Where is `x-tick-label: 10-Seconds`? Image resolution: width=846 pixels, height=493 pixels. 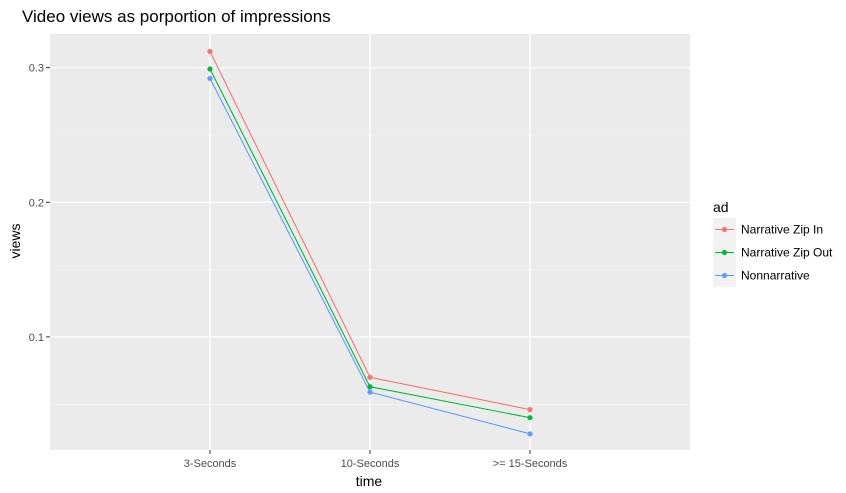
x-tick-label: 10-Seconds is located at coordinates (370, 464).